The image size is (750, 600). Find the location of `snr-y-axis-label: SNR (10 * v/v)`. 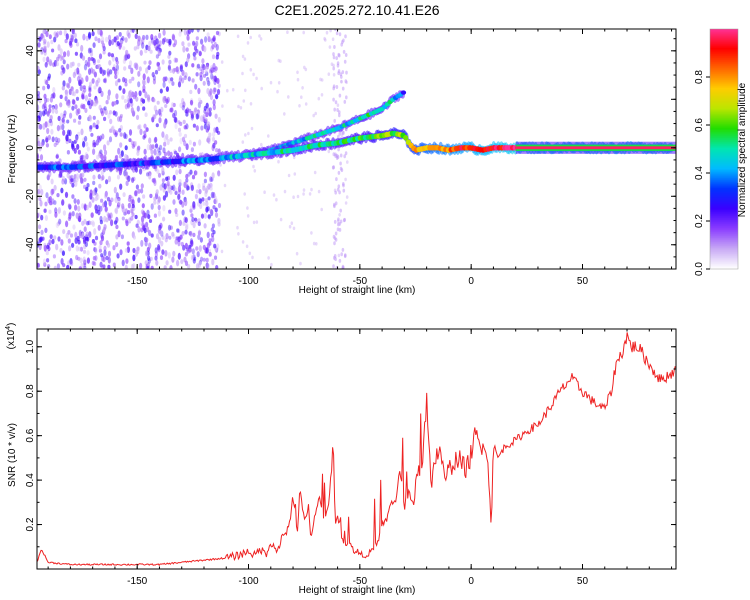

snr-y-axis-label: SNR (10 * v/v) is located at coordinates (12, 455).